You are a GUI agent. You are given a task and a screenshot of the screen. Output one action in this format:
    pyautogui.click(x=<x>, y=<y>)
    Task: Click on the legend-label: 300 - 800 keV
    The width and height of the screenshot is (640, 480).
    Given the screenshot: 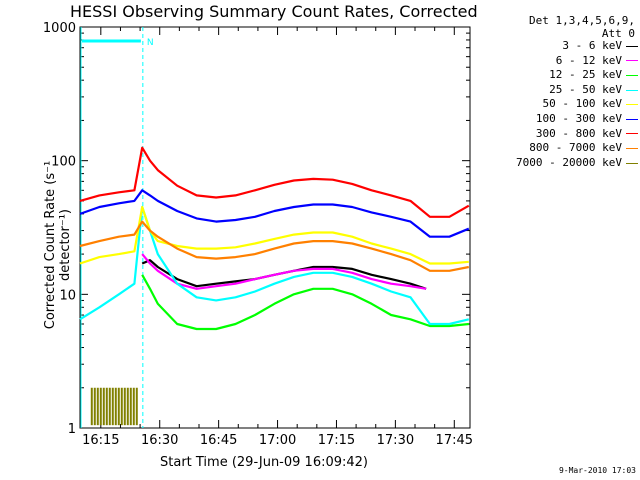 What is the action you would take?
    pyautogui.click(x=578, y=133)
    